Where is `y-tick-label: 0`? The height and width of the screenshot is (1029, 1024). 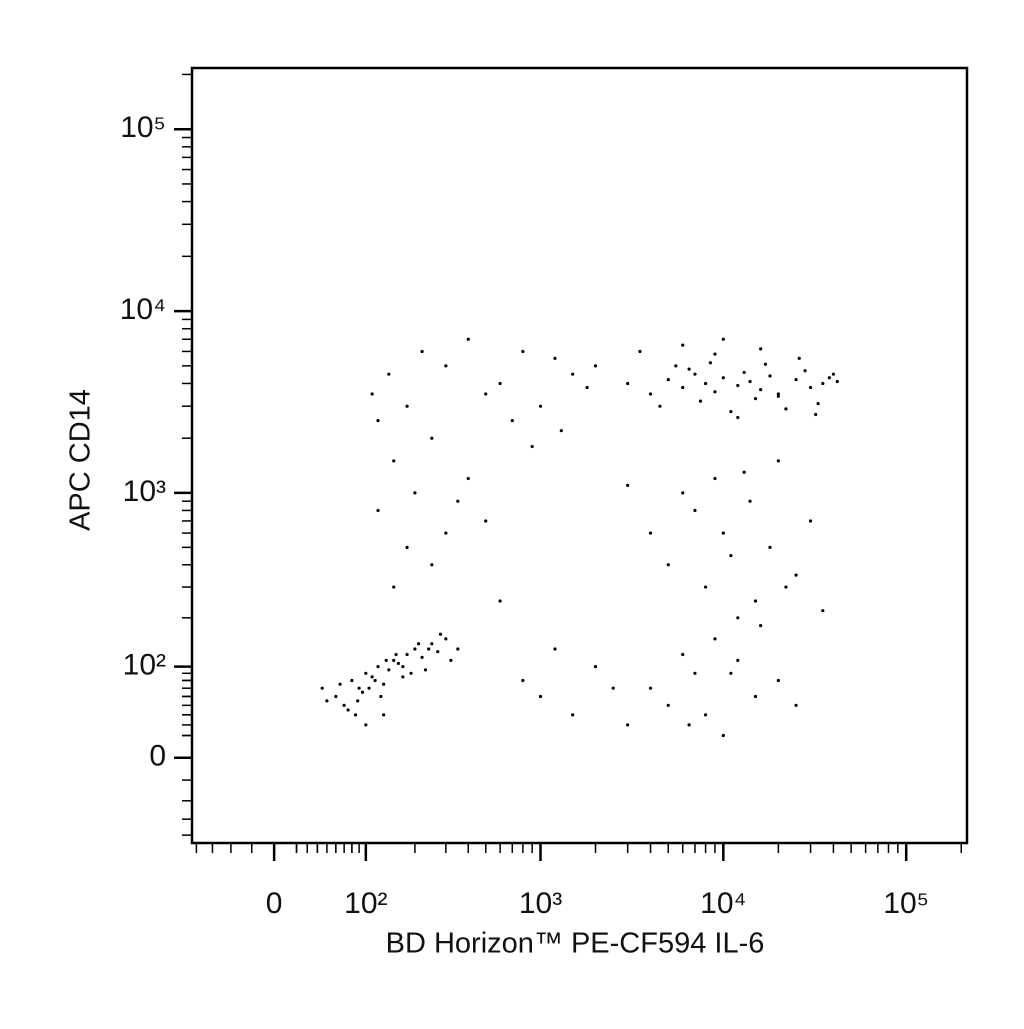 y-tick-label: 0 is located at coordinates (157, 756).